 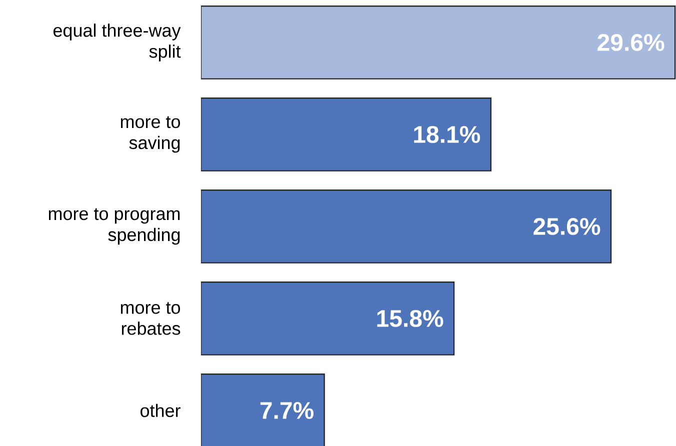 I want to click on y-tick-label: more to program spending, so click(x=114, y=226).